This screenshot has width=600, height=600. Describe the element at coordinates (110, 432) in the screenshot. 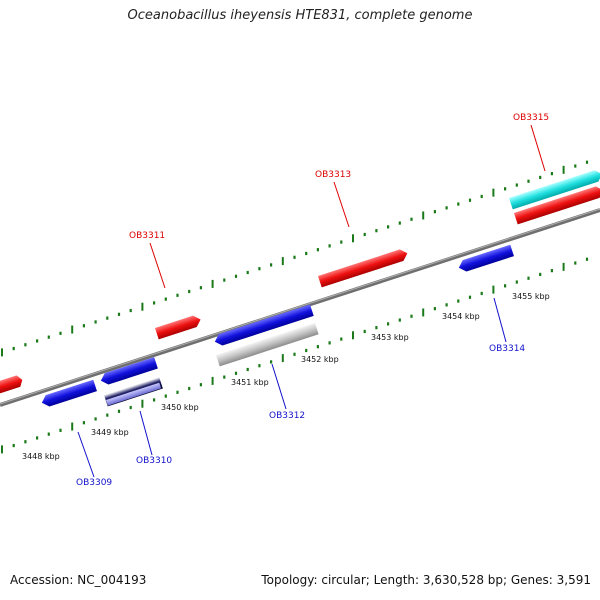

I see `scale-label-3449: 3449 kbp` at that location.